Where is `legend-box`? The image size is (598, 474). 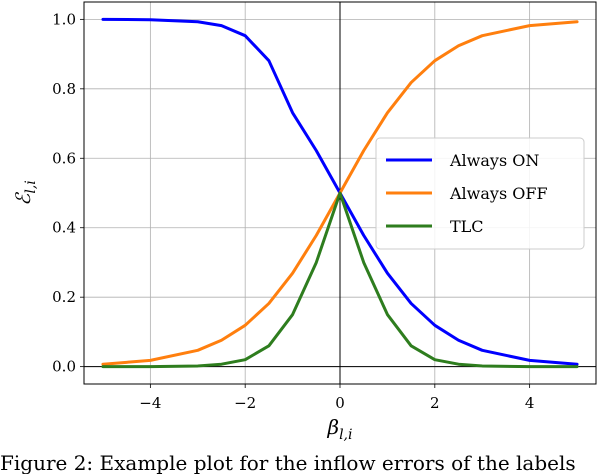 legend-box is located at coordinates (480, 193).